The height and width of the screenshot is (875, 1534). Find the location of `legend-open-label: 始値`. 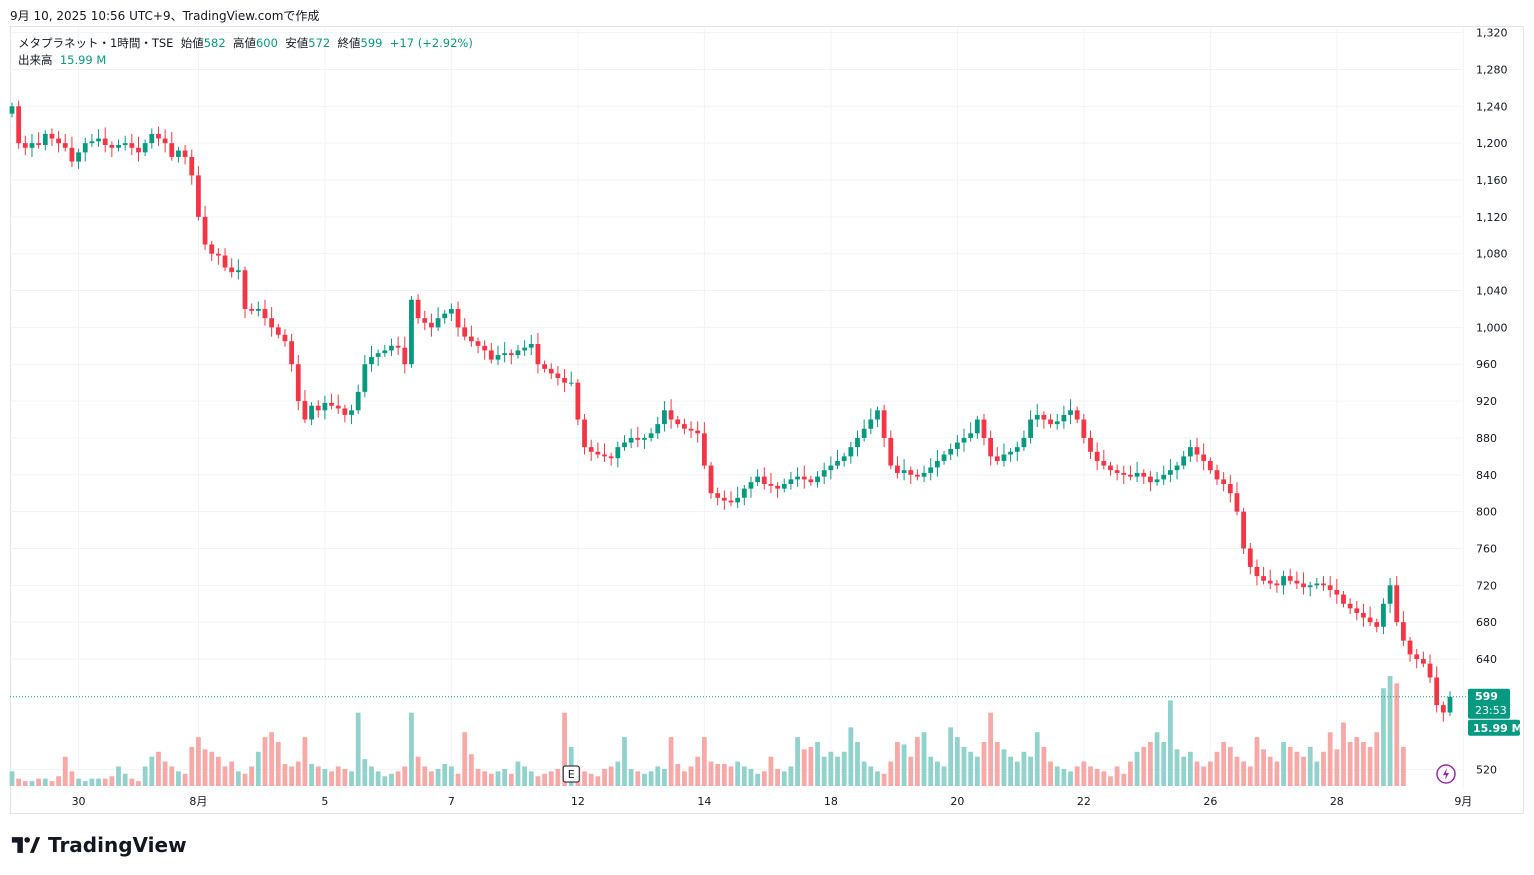

legend-open-label: 始値 is located at coordinates (192, 43).